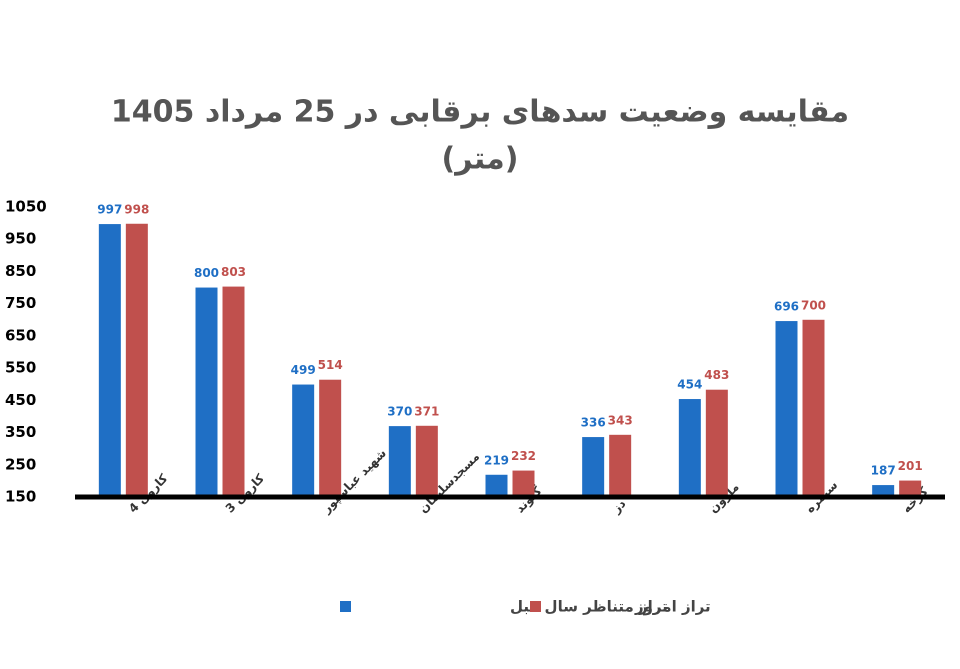  Describe the element at coordinates (689, 385) in the screenshot. I see `value-label: 454` at that location.